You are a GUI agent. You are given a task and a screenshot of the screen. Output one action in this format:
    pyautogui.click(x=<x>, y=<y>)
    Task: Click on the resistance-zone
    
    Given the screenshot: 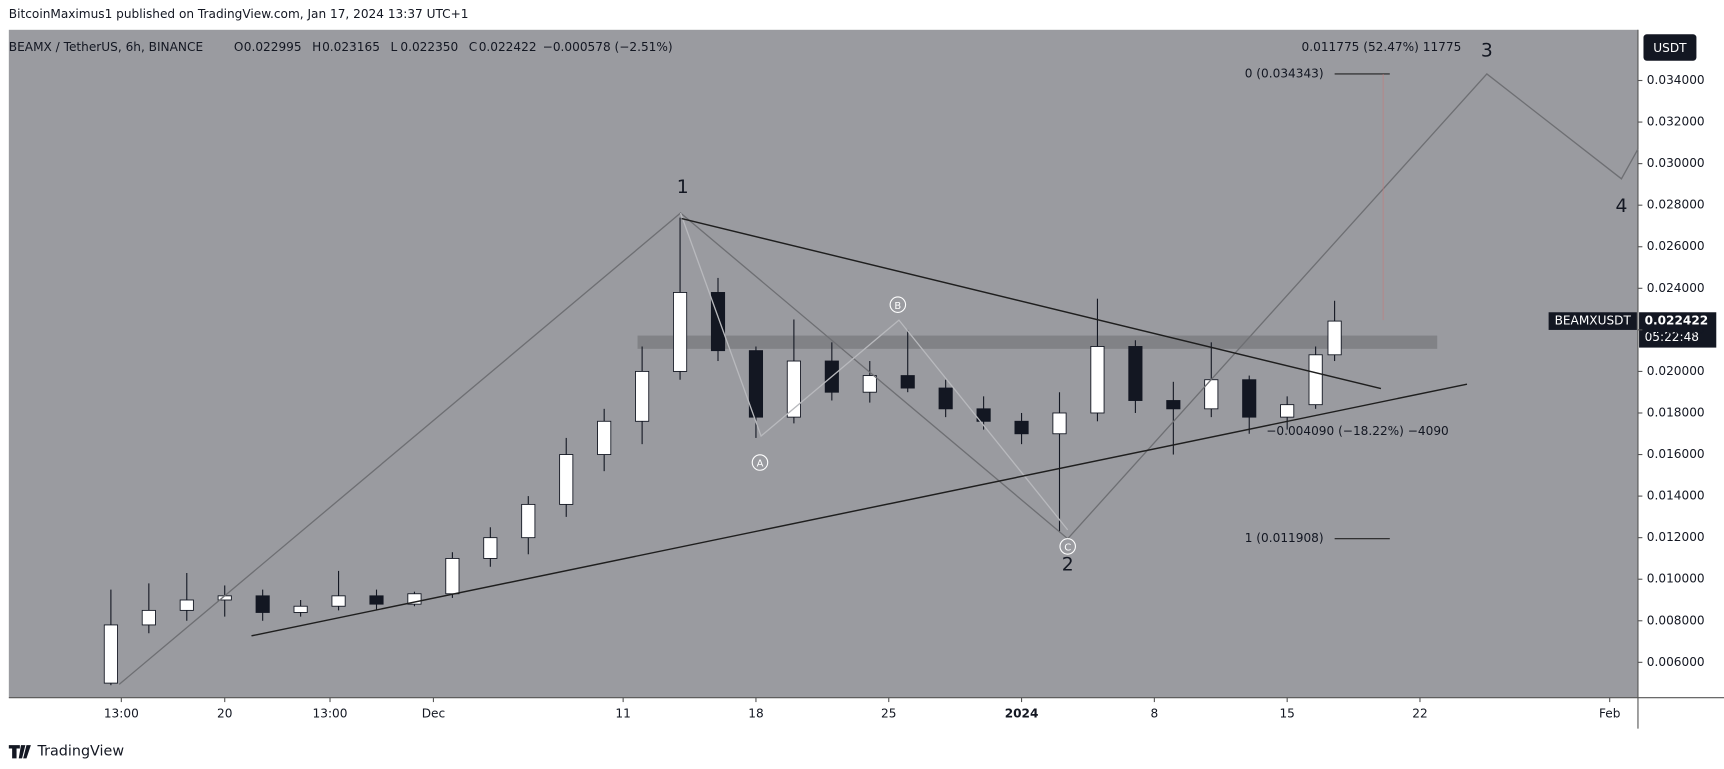 What is the action you would take?
    pyautogui.click(x=1037, y=342)
    